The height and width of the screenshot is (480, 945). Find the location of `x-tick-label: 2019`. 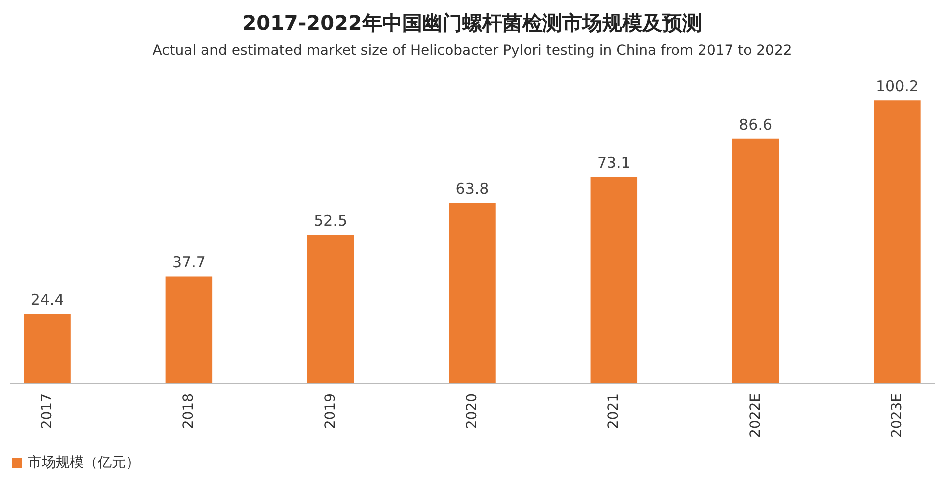

x-tick-label: 2019 is located at coordinates (330, 412).